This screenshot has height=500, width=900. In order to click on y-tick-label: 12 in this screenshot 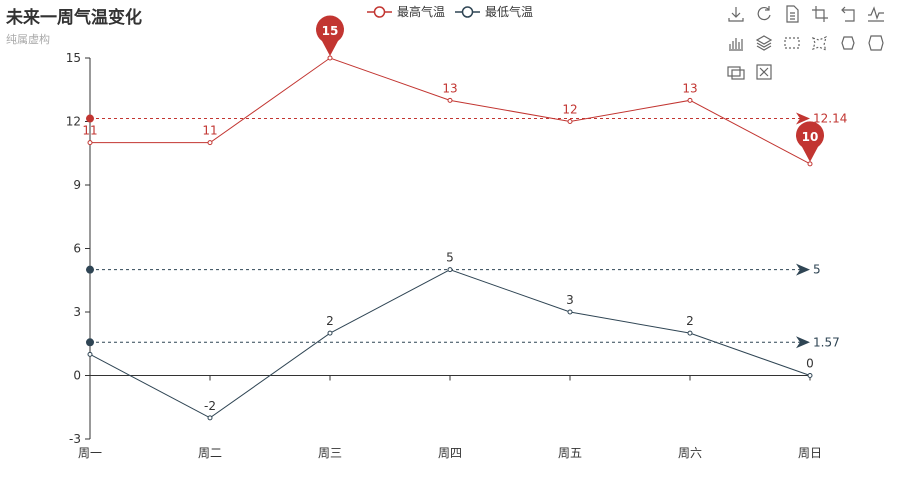, I will do `click(73, 122)`.